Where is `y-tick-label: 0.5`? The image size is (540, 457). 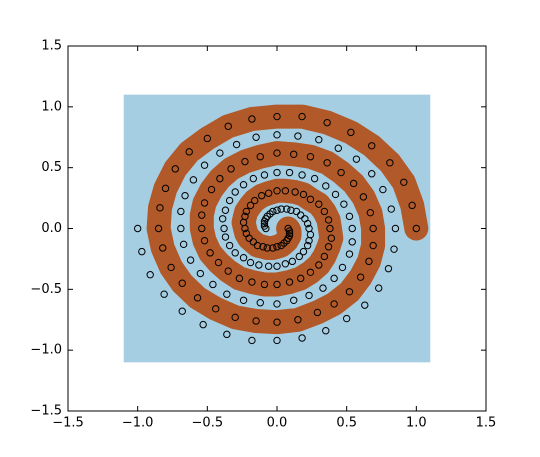
y-tick-label: 0.5 is located at coordinates (51, 167).